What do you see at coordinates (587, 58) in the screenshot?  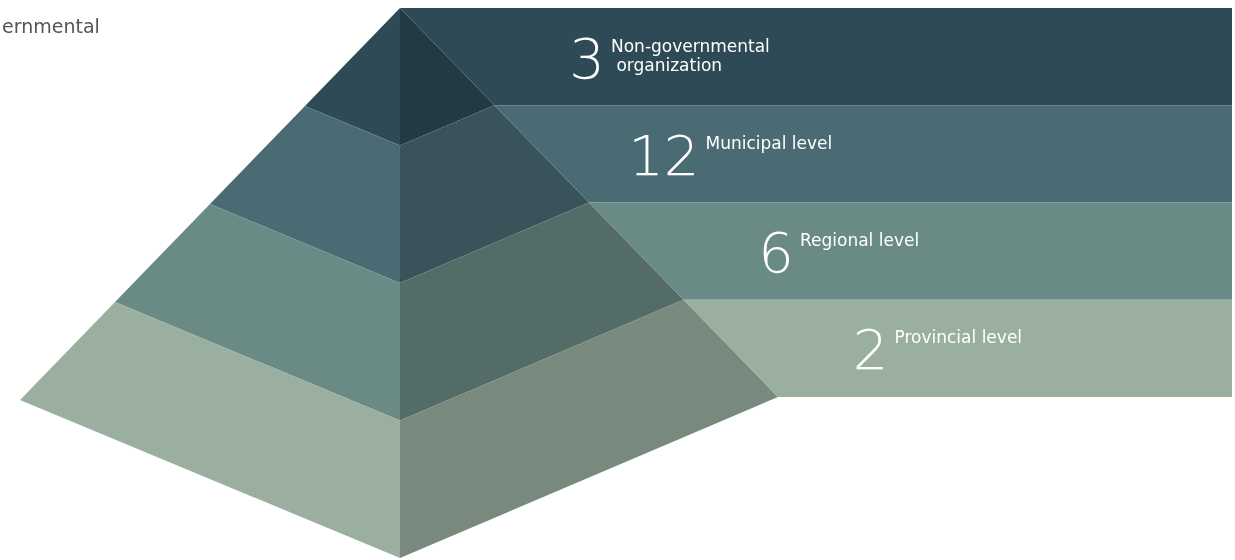 I see `data-label: 3` at bounding box center [587, 58].